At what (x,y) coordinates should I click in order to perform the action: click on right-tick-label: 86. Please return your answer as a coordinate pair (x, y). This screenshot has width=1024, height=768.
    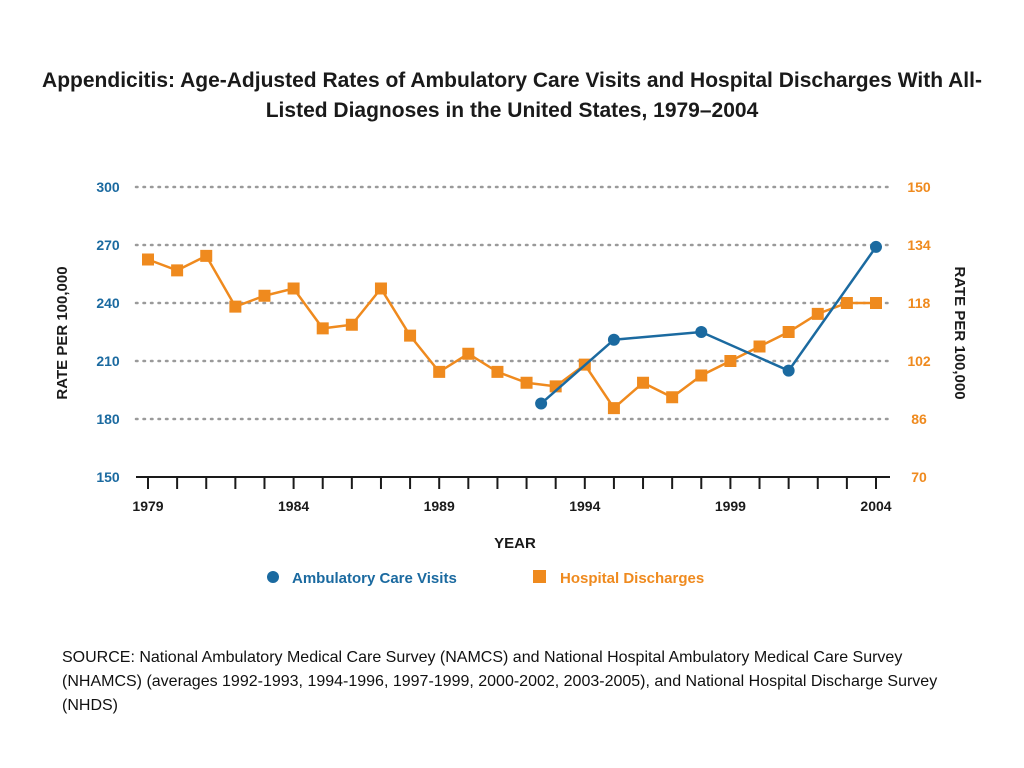
    Looking at the image, I should click on (919, 419).